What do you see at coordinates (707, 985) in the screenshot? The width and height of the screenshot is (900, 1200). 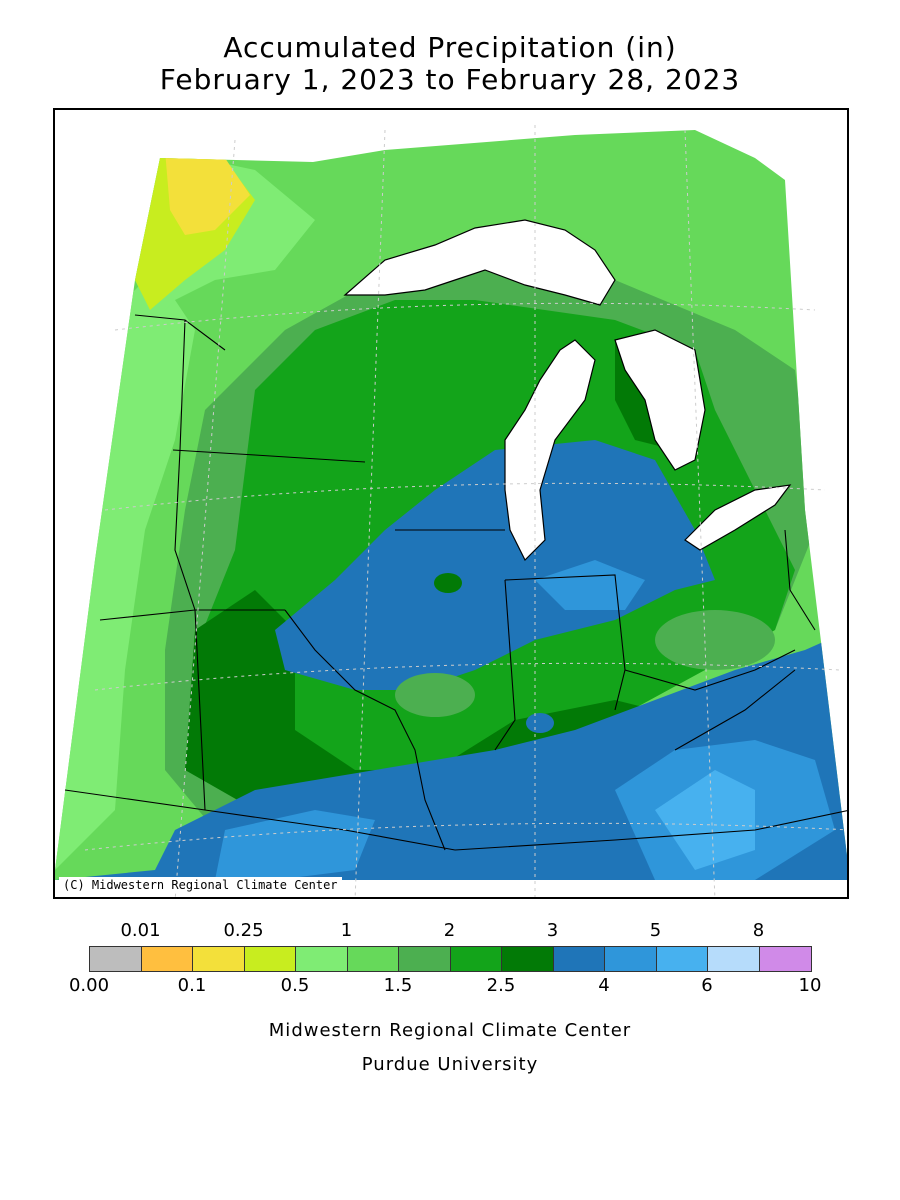 I see `legend-bottom-label: 6` at bounding box center [707, 985].